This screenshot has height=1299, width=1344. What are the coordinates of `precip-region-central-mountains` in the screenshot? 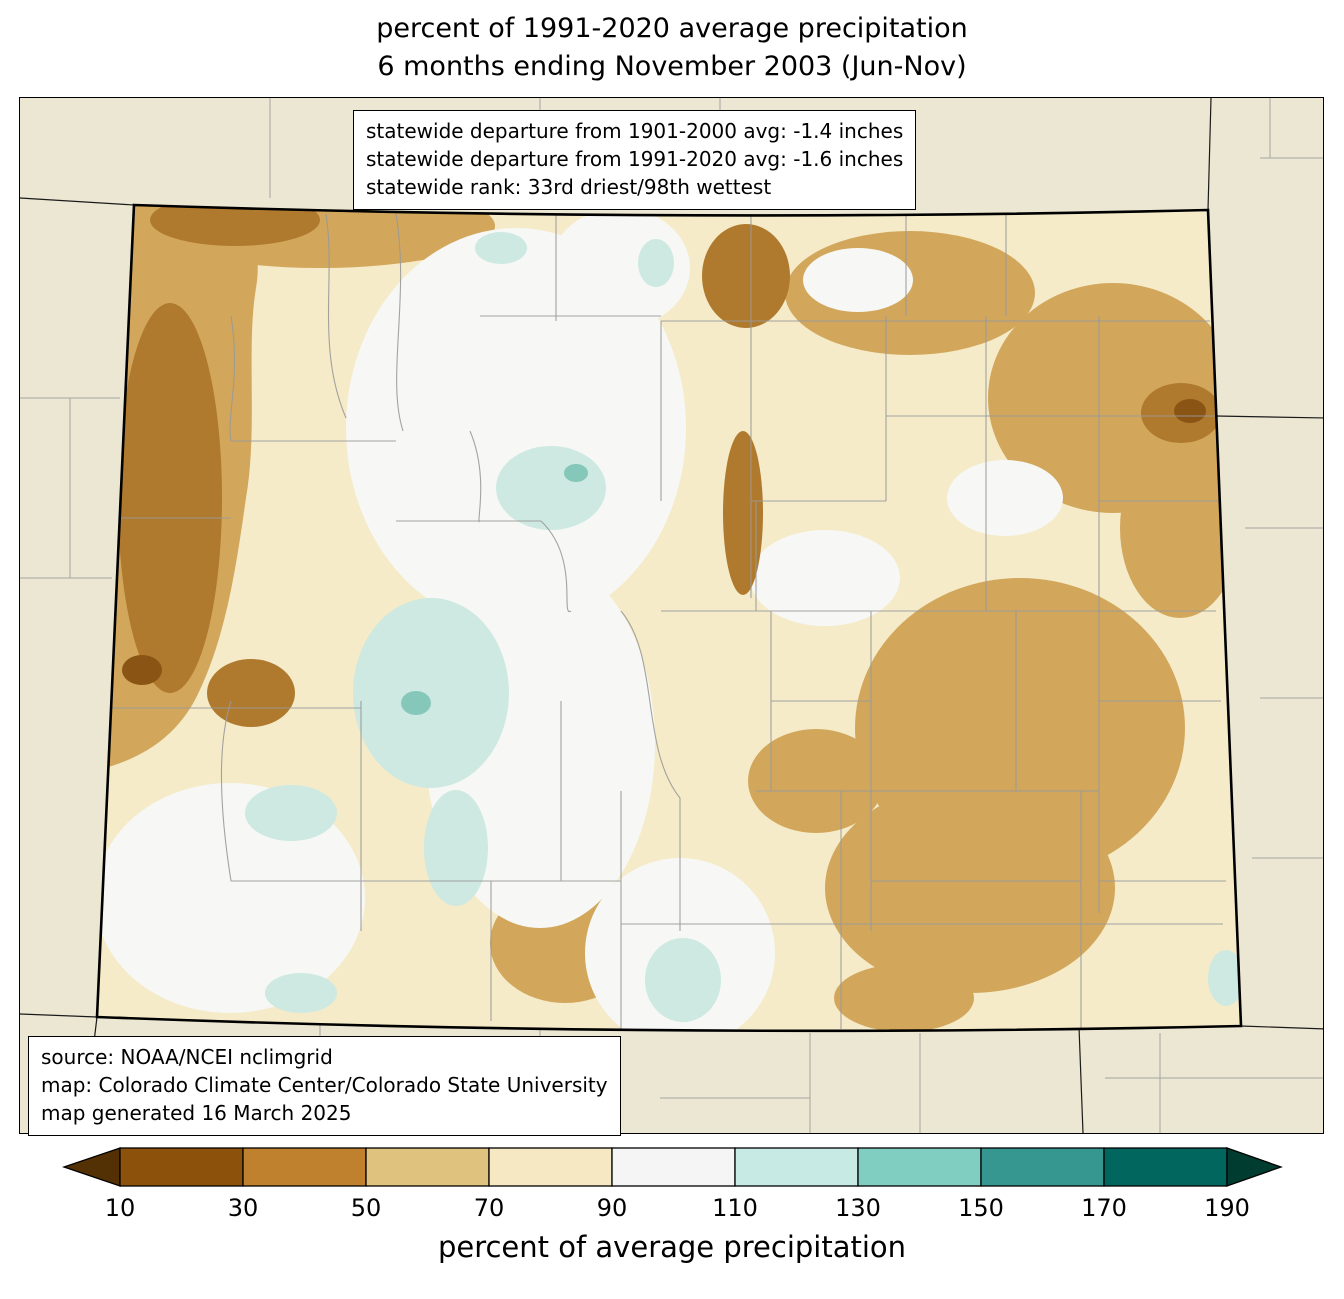 It's located at (516, 428).